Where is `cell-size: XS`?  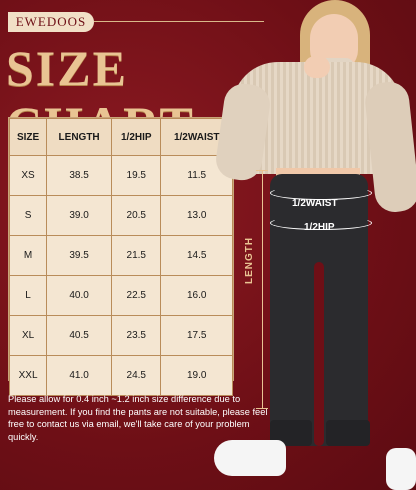
cell-size: XS is located at coordinates (28, 175).